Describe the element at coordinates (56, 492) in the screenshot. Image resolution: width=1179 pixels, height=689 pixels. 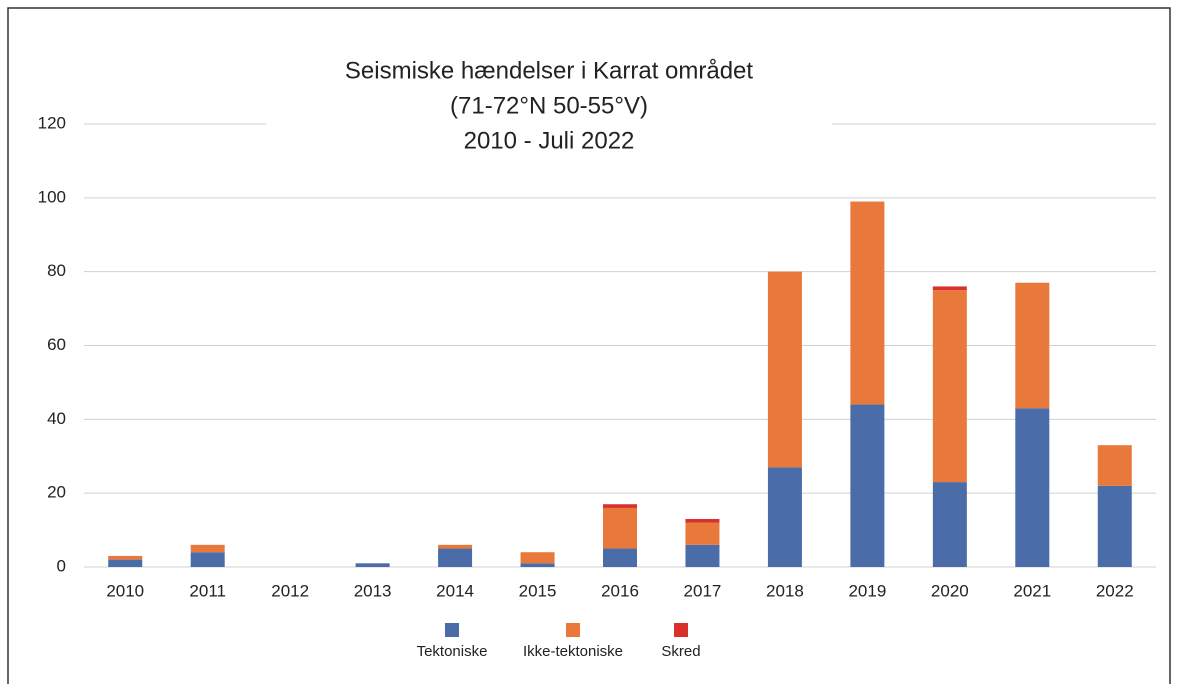
I see `y-tick-label: 20` at that location.